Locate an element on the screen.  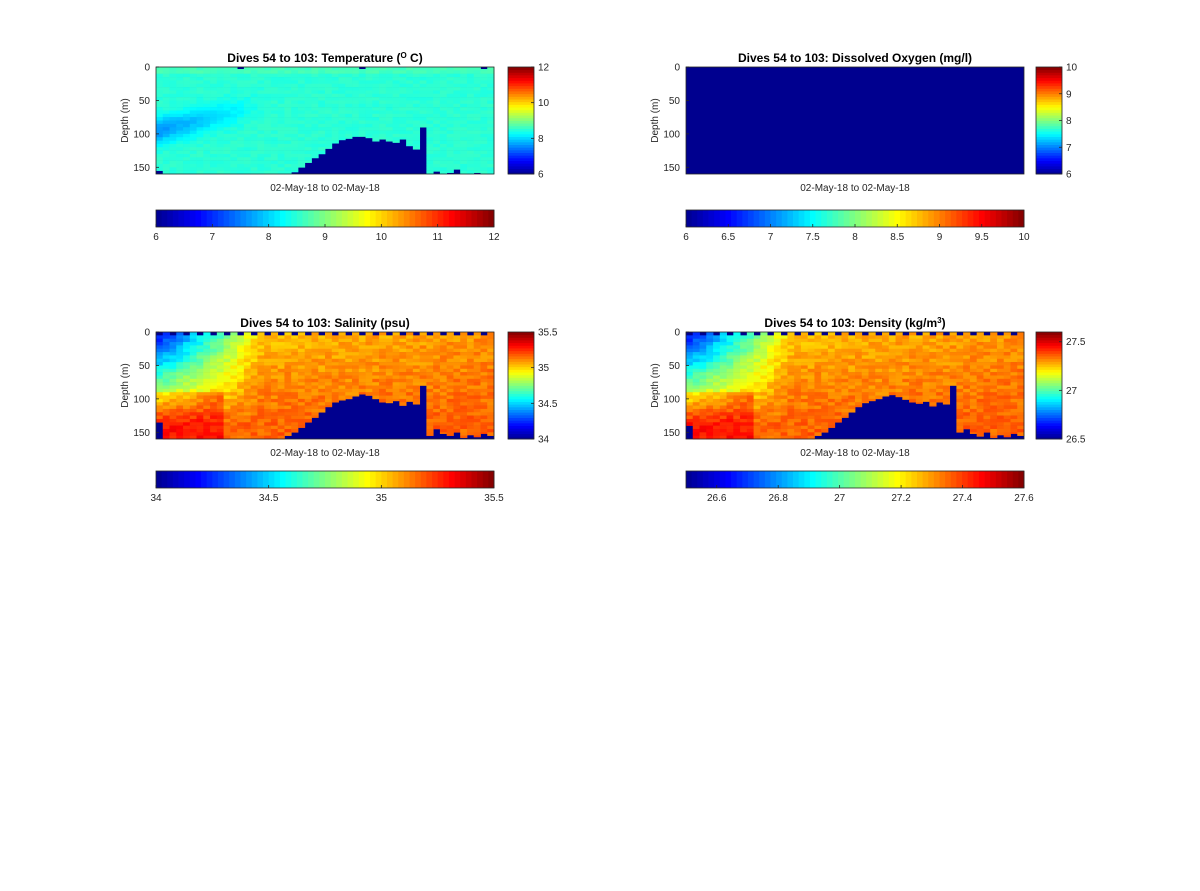
bottom-colorbar-tick-label: 34 is located at coordinates (156, 498).